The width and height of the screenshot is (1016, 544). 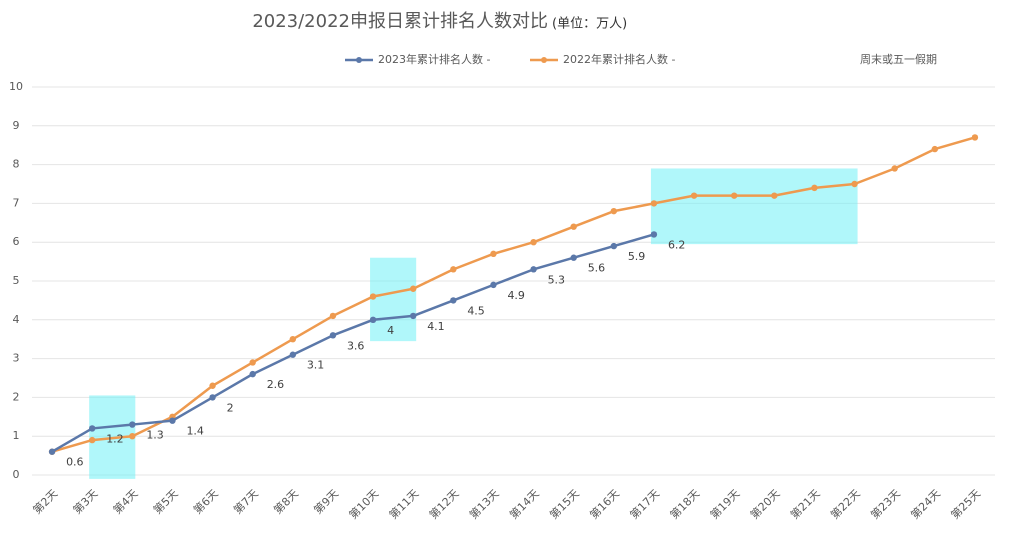 I want to click on x-tick-label: 第16天, so click(x=604, y=503).